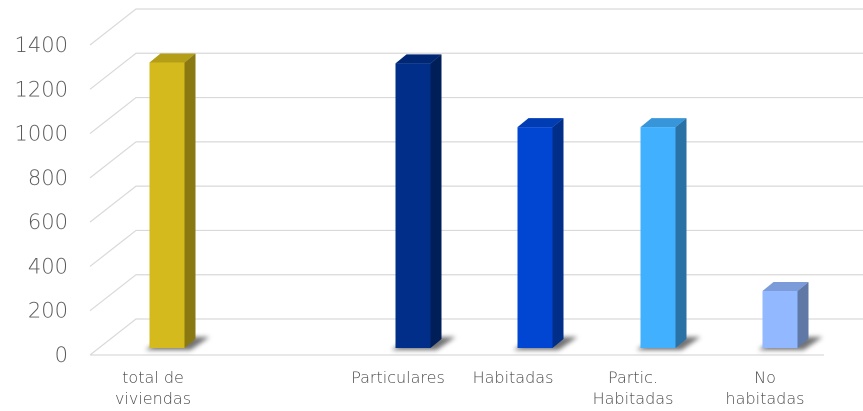 This screenshot has height=411, width=863. Describe the element at coordinates (765, 388) in the screenshot. I see `x-category-label: No habitadas` at that location.